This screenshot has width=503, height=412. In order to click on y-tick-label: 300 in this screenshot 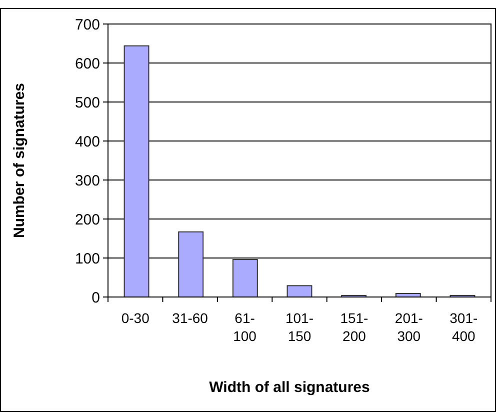, I will do `click(87, 181)`.